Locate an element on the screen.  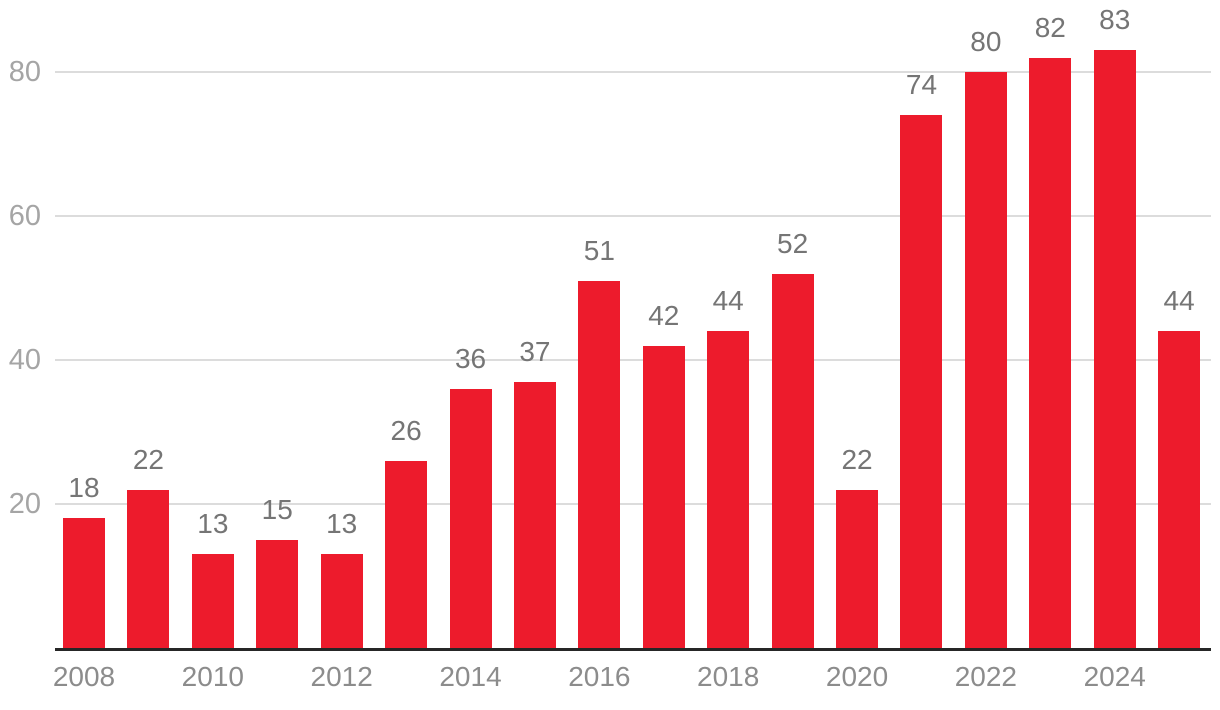
bar-value-label: 74 is located at coordinates (921, 85).